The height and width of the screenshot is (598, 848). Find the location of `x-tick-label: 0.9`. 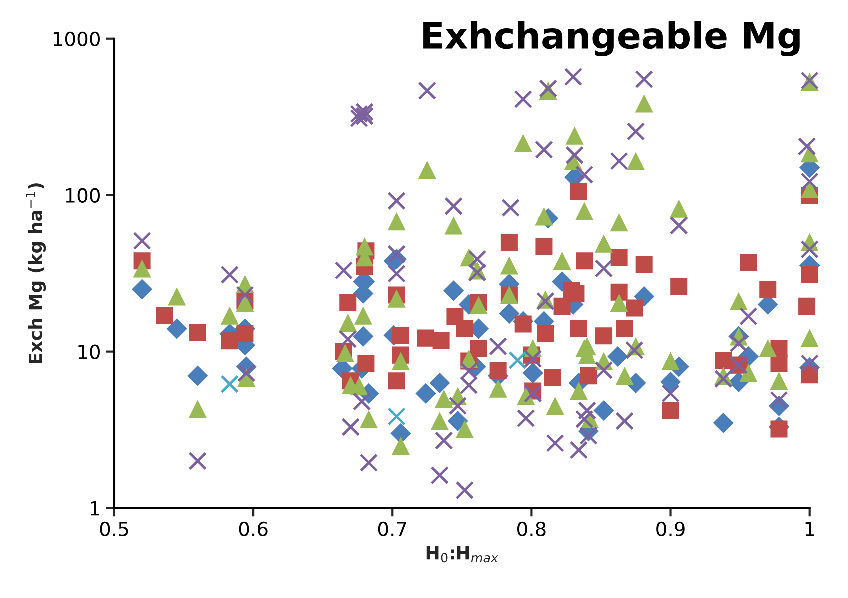

x-tick-label: 0.9 is located at coordinates (670, 529).